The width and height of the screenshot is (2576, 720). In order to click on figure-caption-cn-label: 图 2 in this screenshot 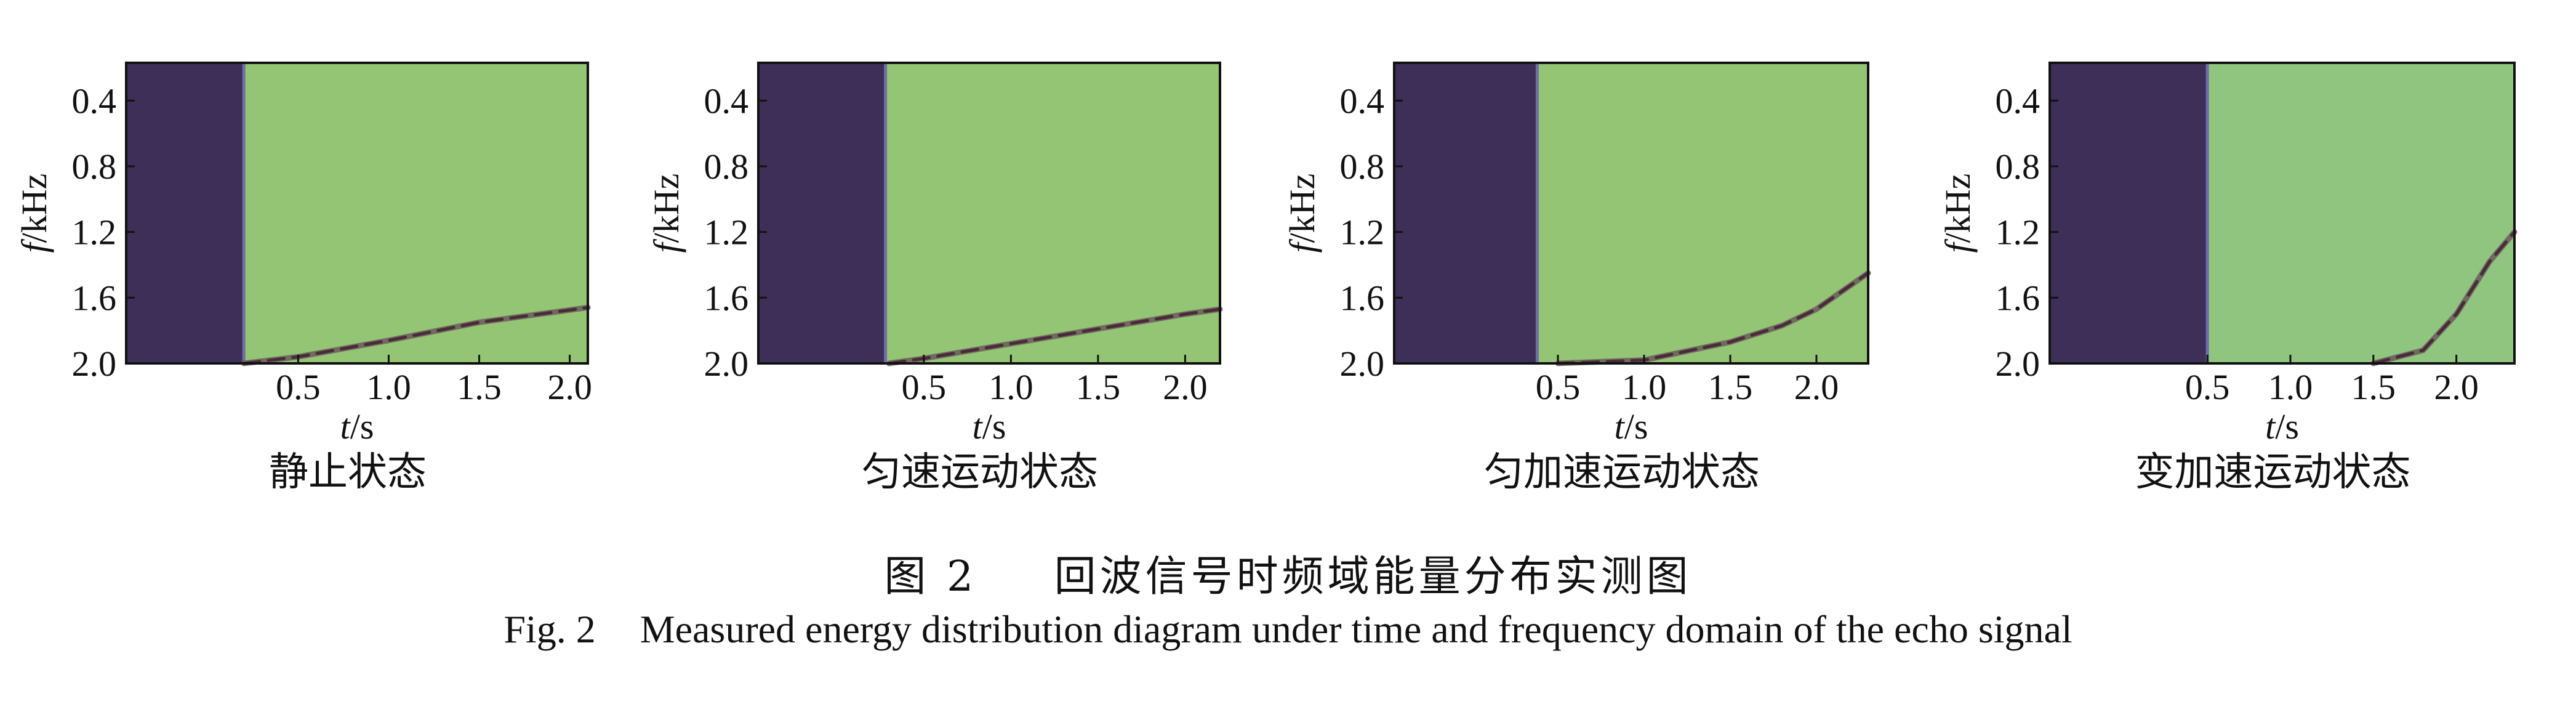, I will do `click(931, 576)`.